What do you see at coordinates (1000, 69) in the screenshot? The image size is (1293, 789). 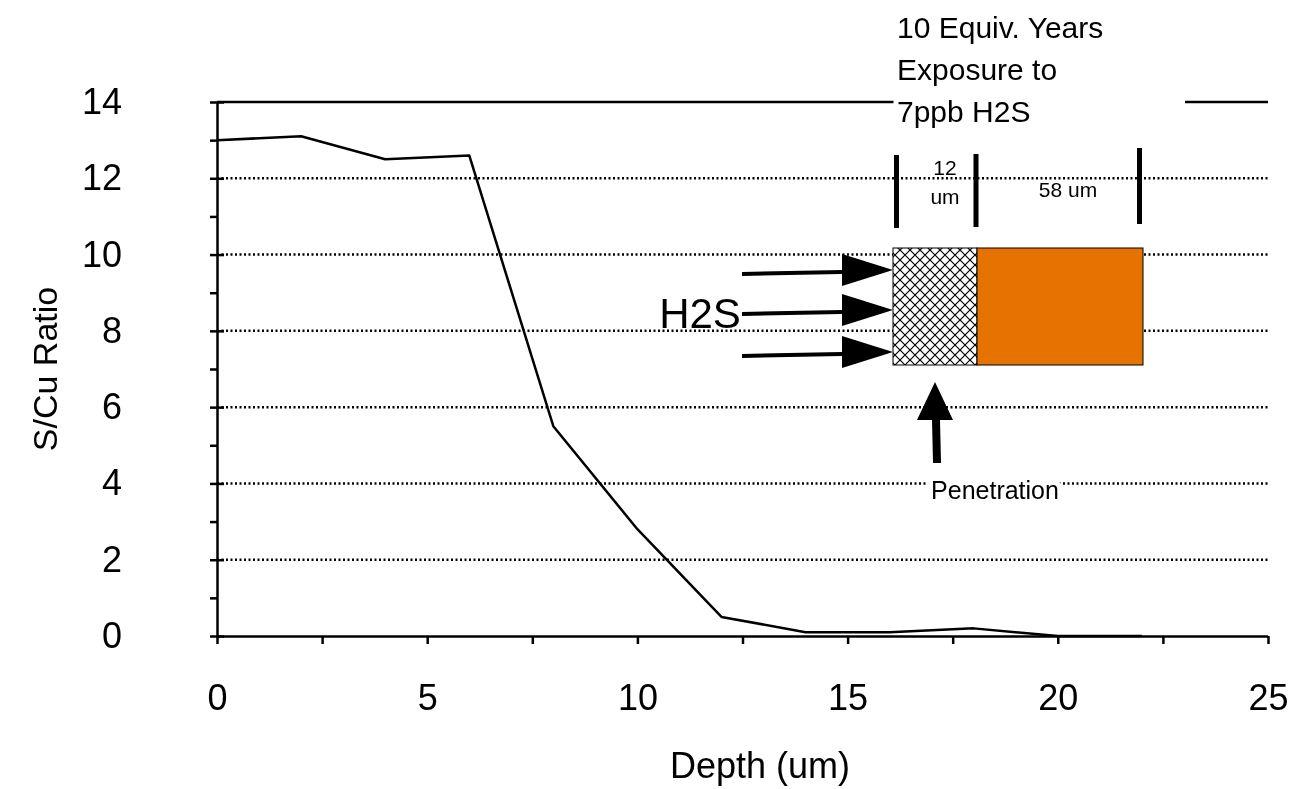 I see `annotation: 10 Equiv. Years Exposure to 7ppb H2S` at bounding box center [1000, 69].